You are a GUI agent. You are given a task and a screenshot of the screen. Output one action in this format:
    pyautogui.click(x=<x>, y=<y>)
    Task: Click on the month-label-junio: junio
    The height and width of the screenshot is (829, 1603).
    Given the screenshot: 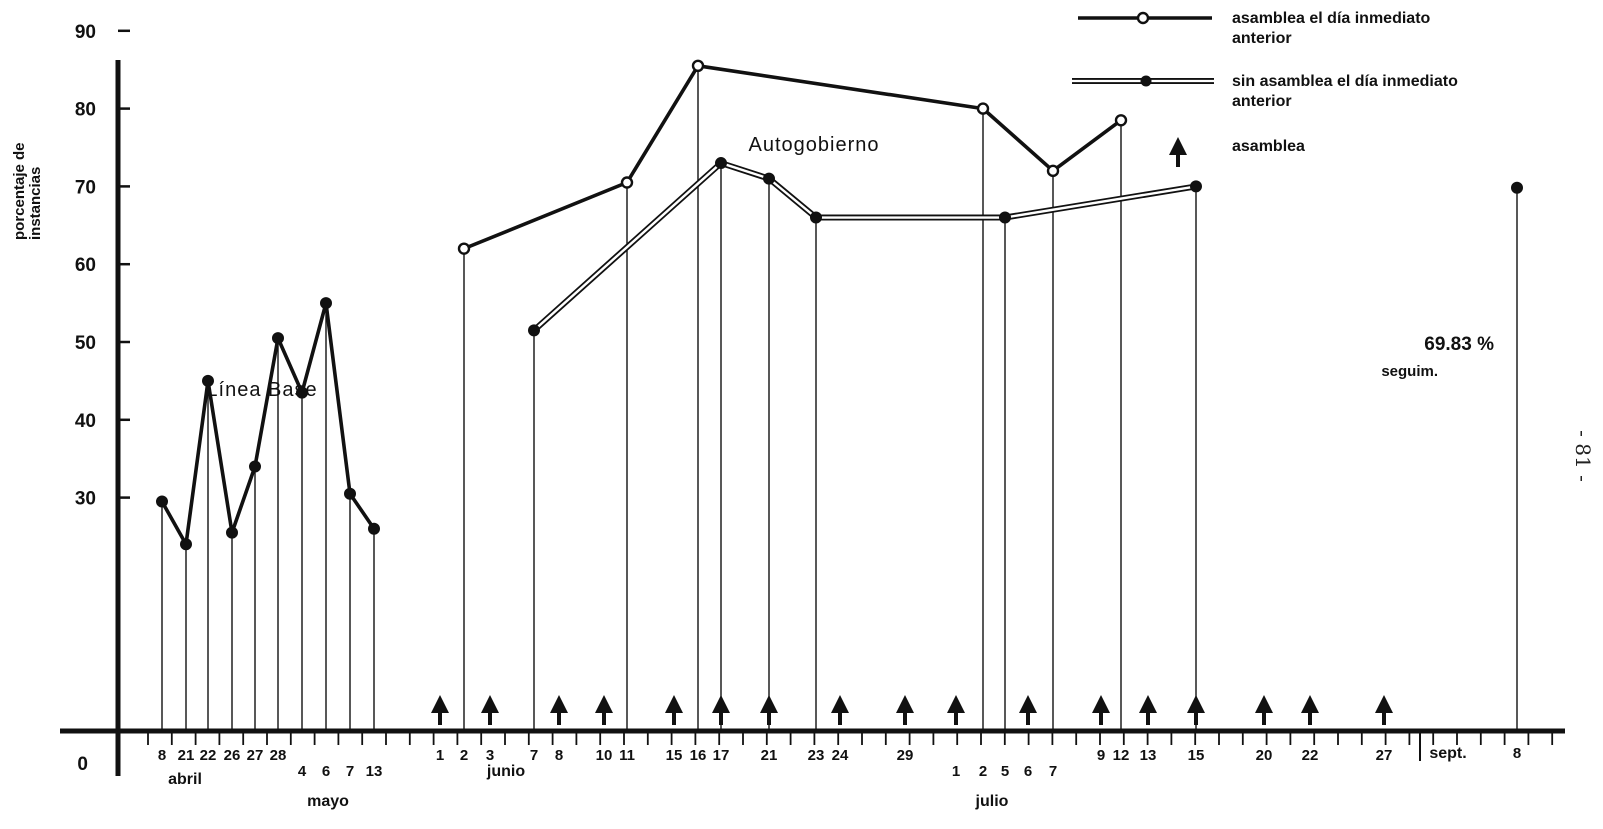 What is the action you would take?
    pyautogui.click(x=505, y=771)
    